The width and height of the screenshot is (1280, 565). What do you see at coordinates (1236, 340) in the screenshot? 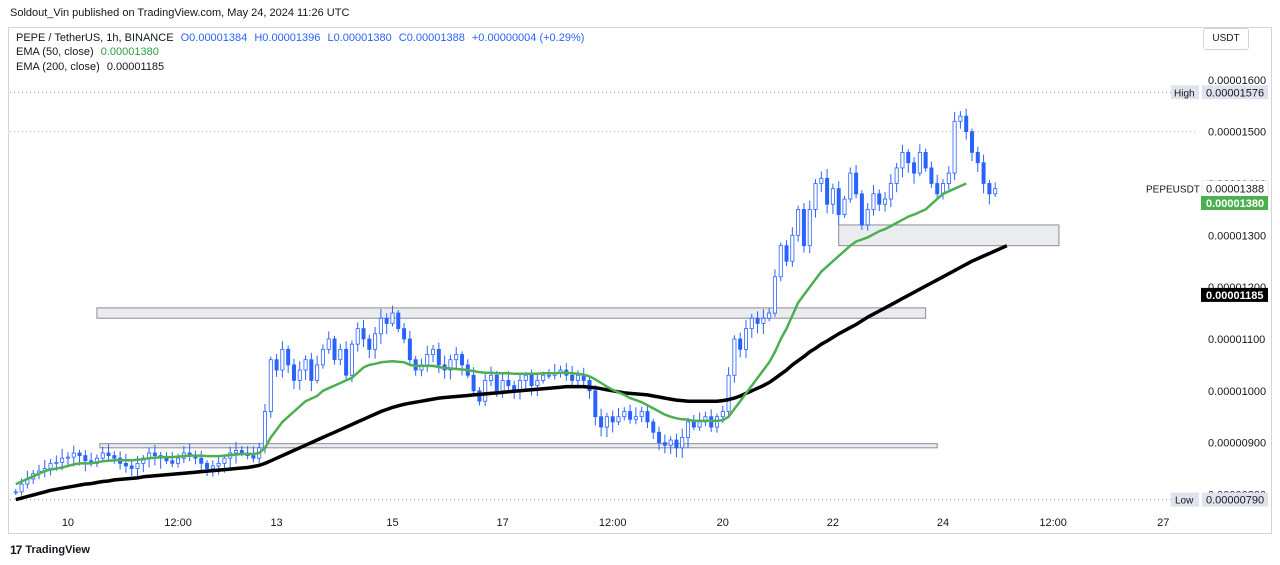
I see `y-tick-label: 0.00001100` at bounding box center [1236, 340].